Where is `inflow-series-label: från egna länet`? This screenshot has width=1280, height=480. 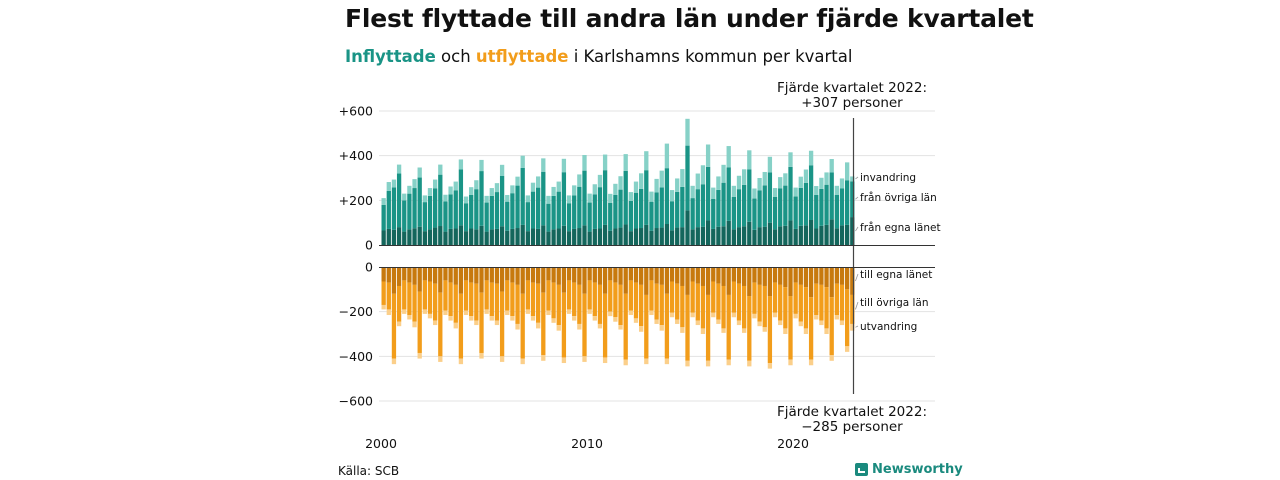
inflow-series-label: från egna länet is located at coordinates (900, 227).